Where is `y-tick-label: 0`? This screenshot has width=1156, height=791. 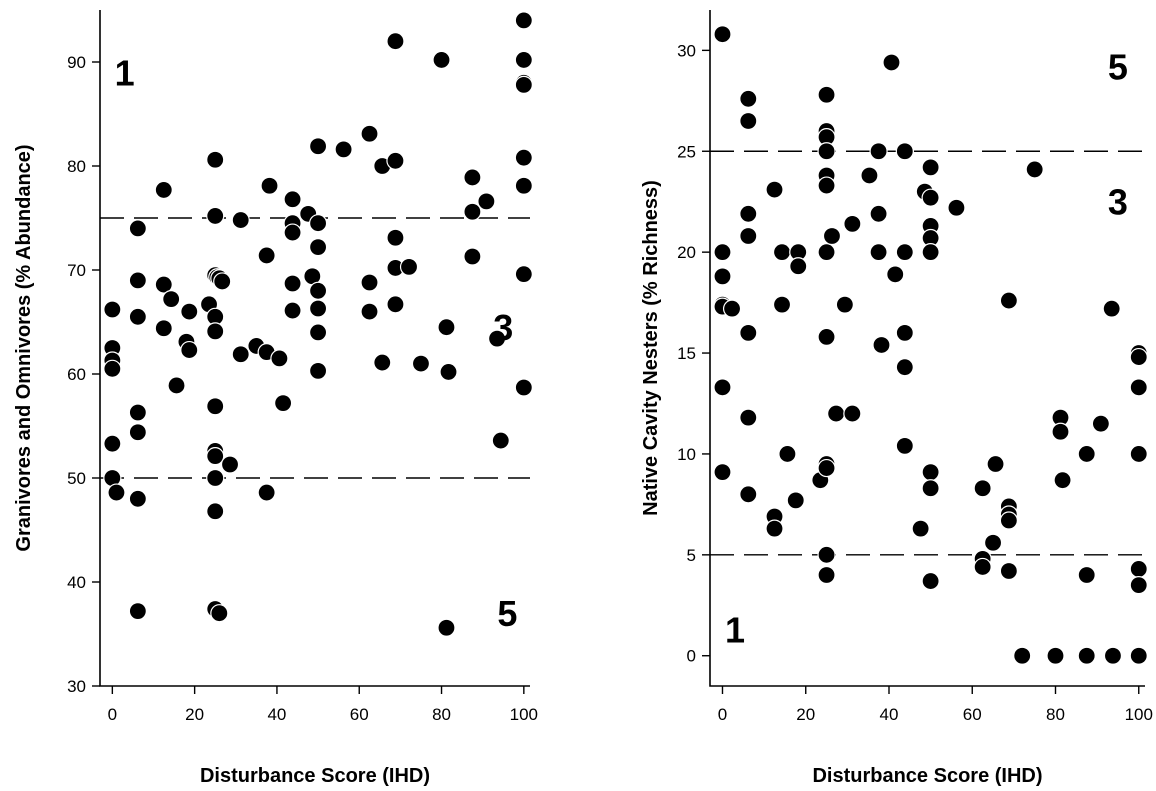
y-tick-label: 0 is located at coordinates (691, 656).